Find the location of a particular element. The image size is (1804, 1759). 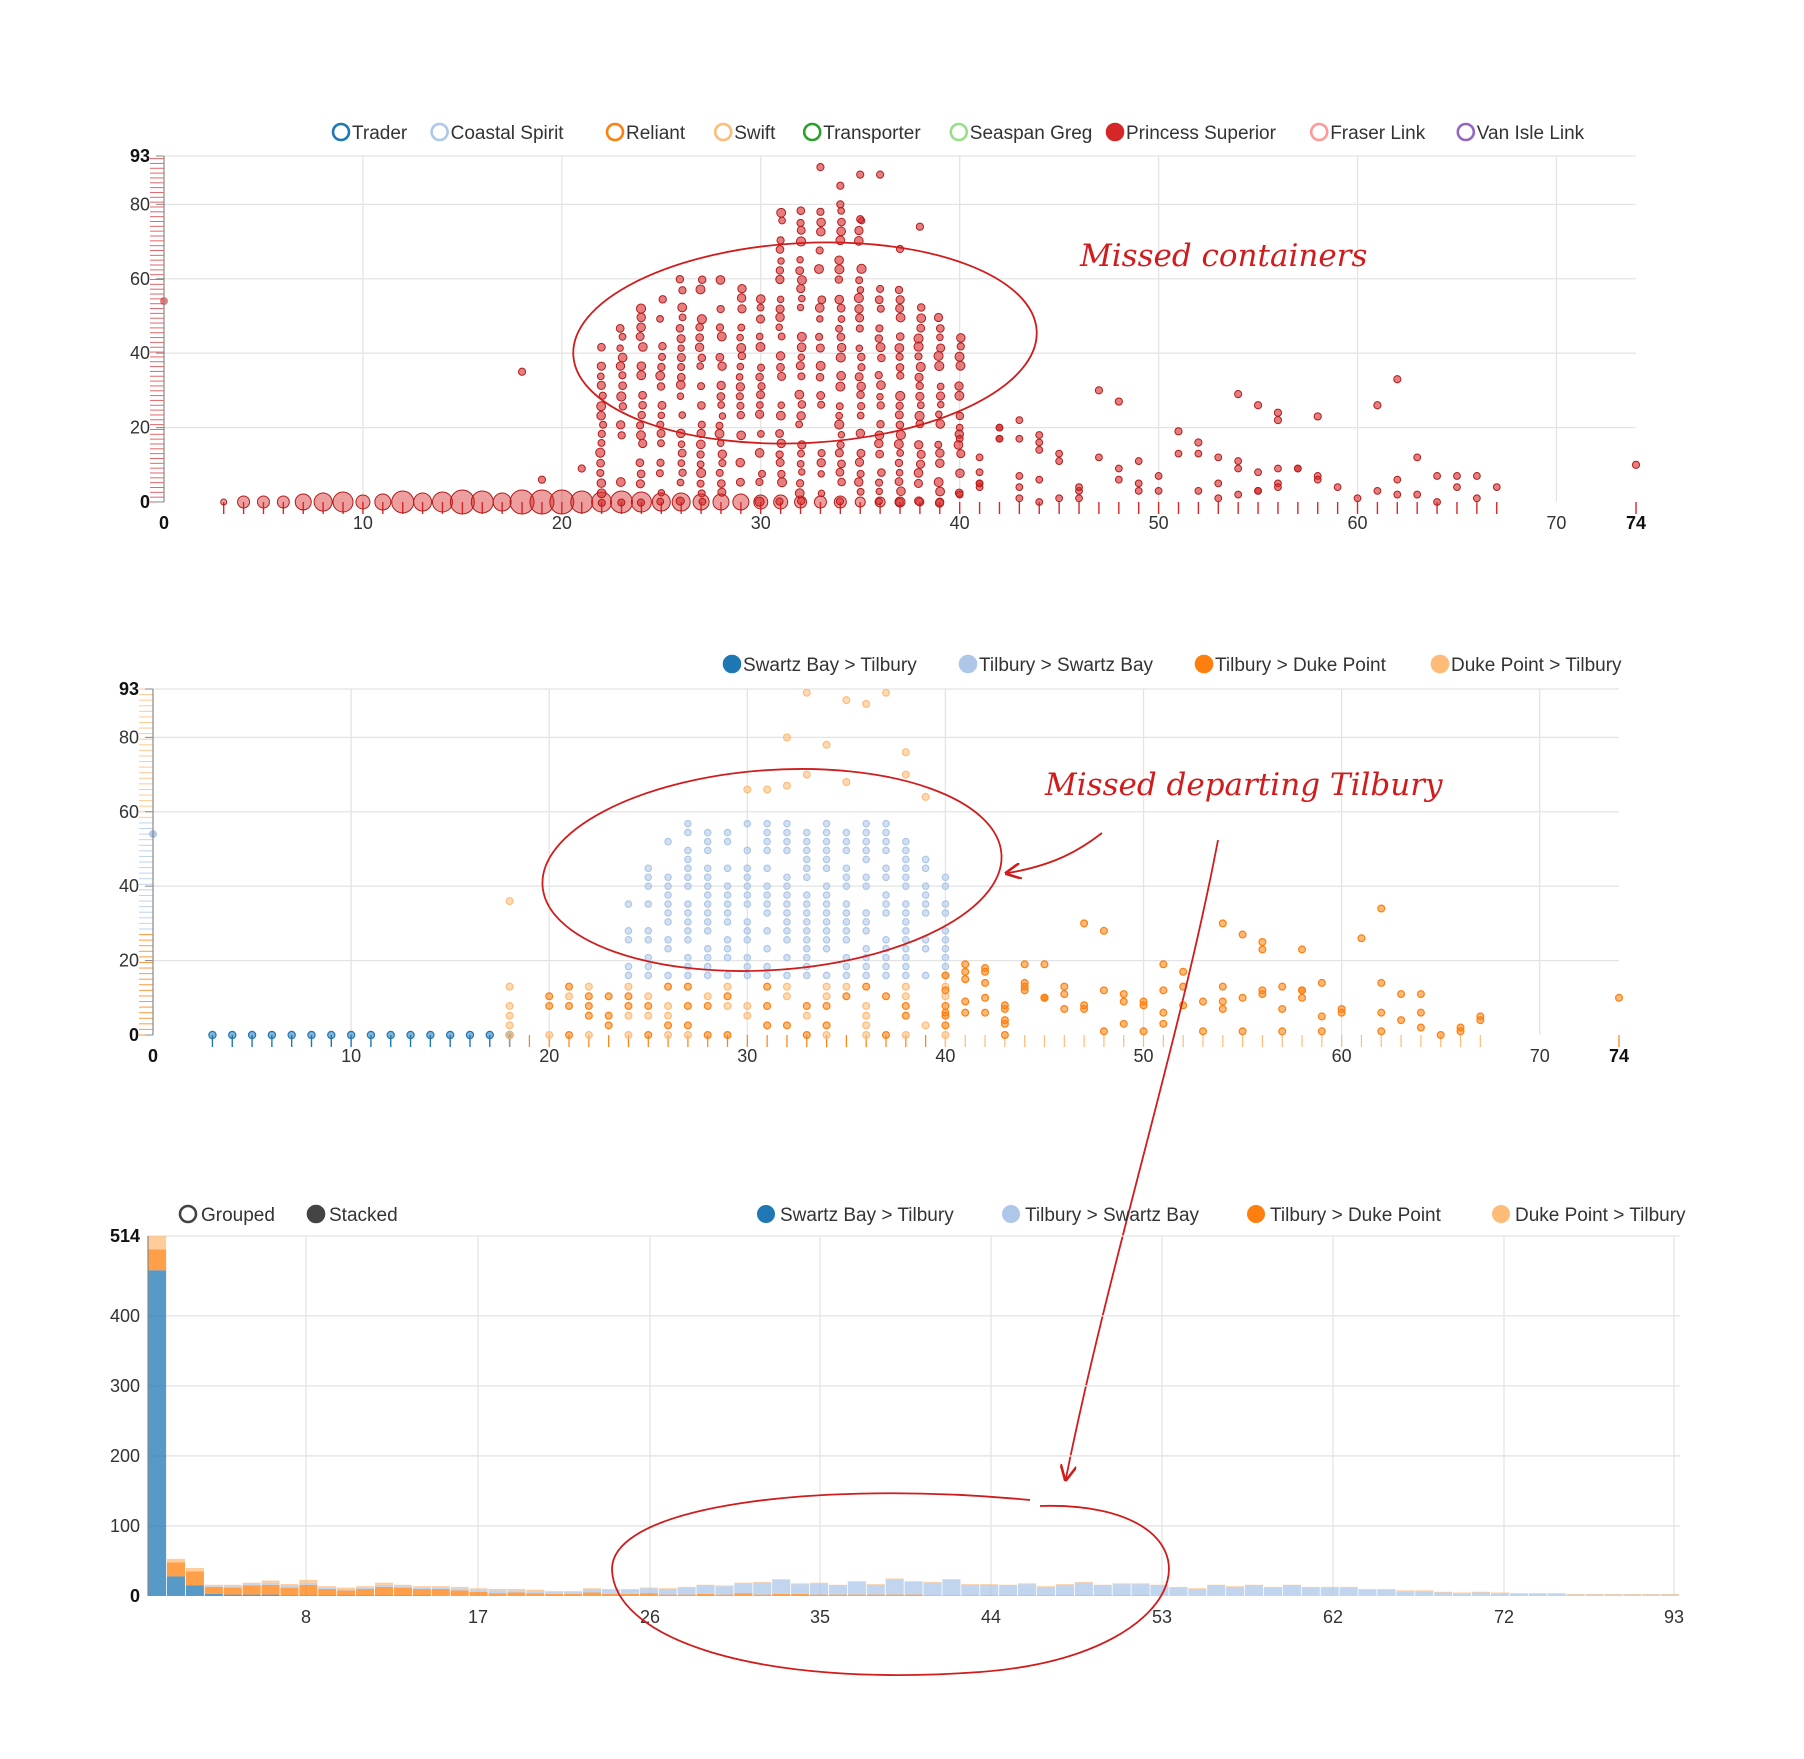

mode-option-stacked: Stacked is located at coordinates (352, 1215).